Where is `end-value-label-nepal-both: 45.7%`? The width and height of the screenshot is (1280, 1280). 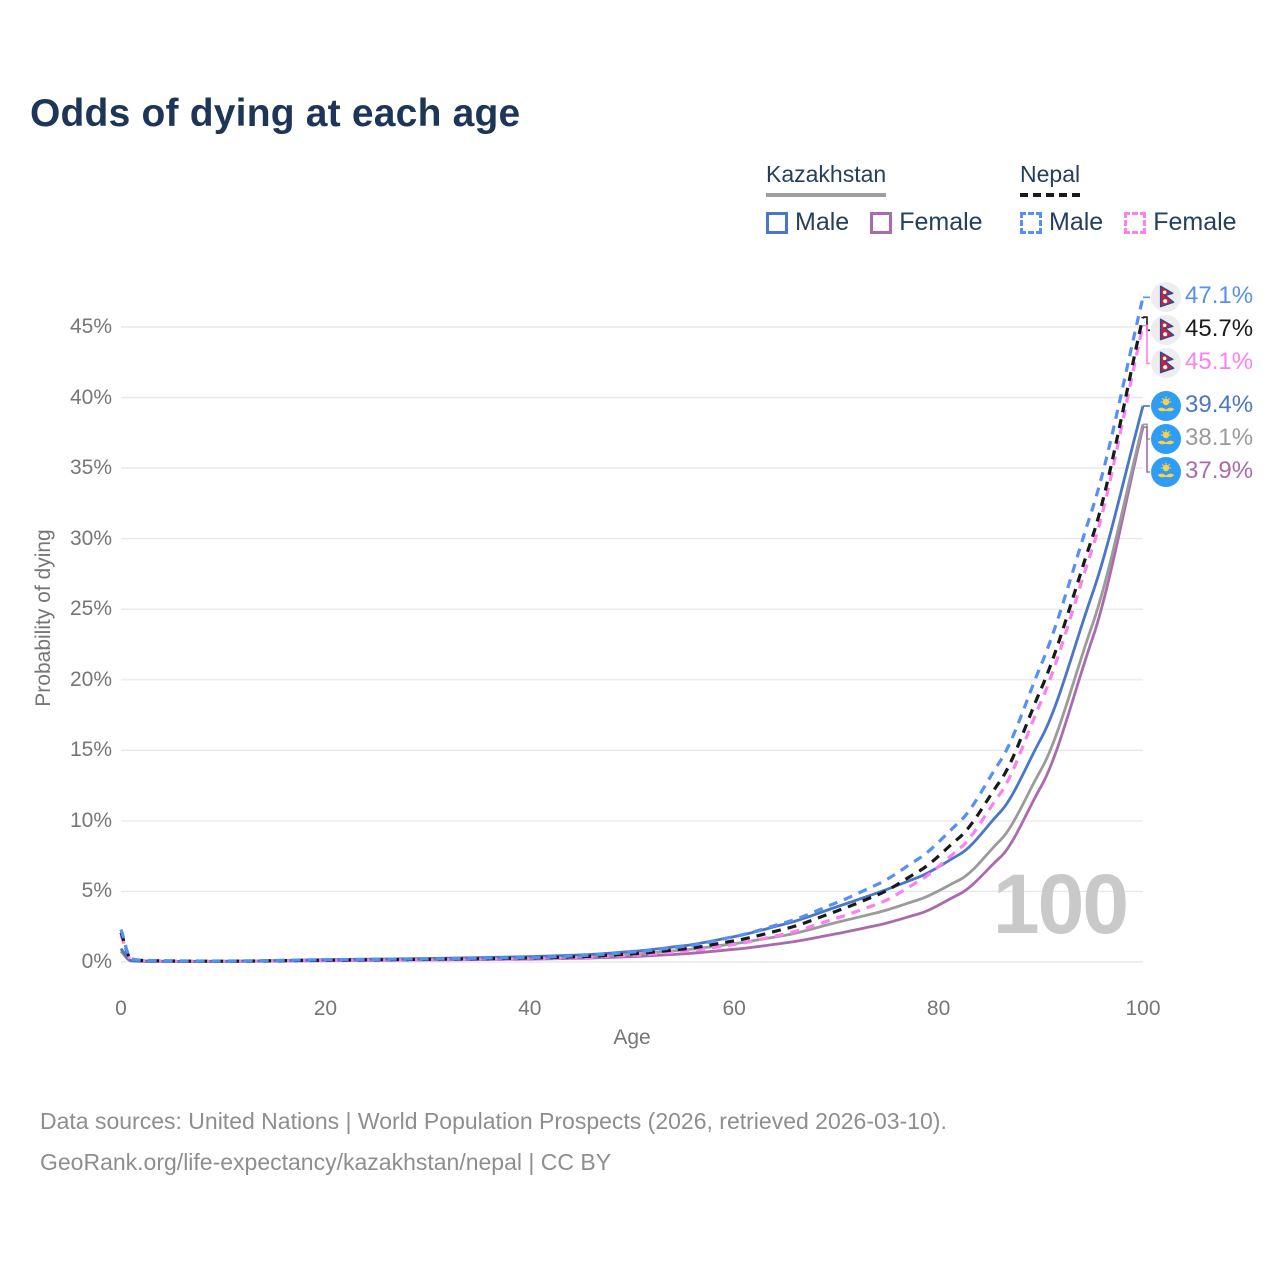
end-value-label-nepal-both: 45.7% is located at coordinates (1219, 329).